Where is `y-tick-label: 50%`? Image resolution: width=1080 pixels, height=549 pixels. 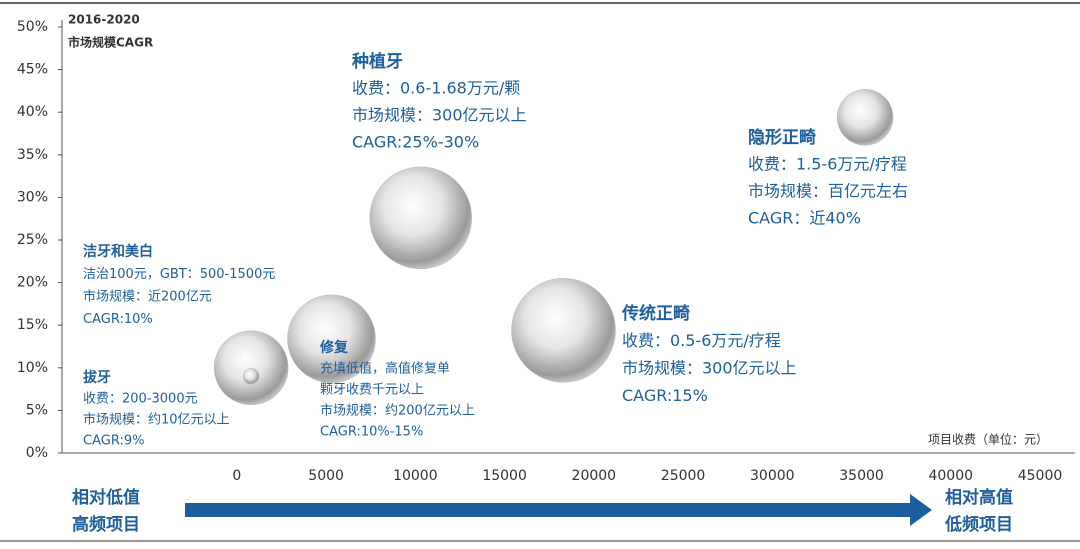 y-tick-label: 50% is located at coordinates (32, 27).